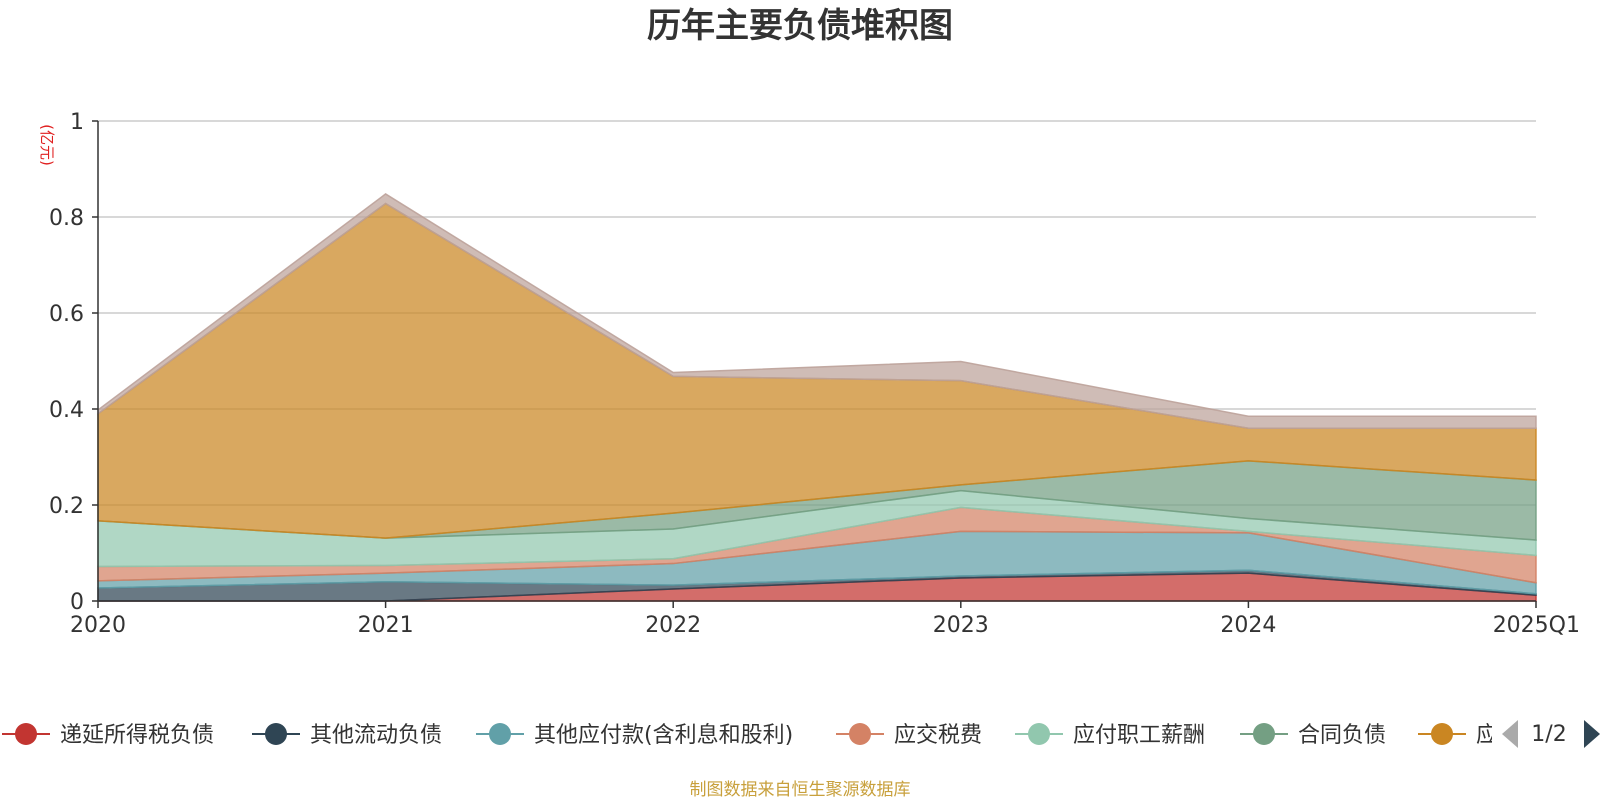 This screenshot has height=800, width=1600. Describe the element at coordinates (66, 410) in the screenshot. I see `y-tick-label: 0.4` at that location.